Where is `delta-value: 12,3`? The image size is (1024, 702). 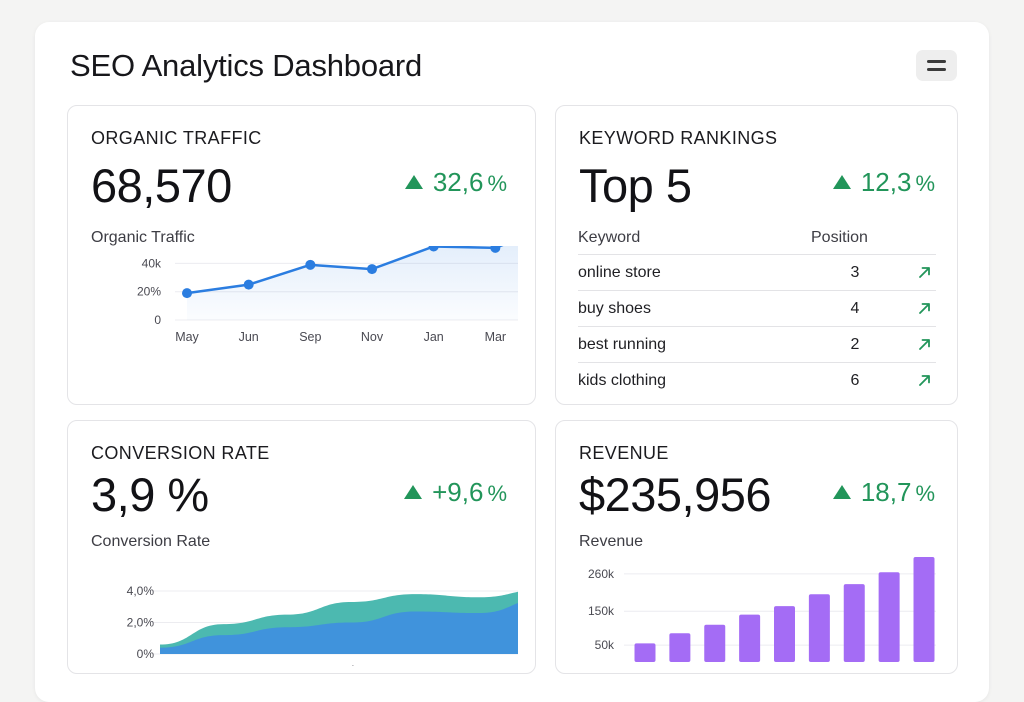 delta-value: 12,3 is located at coordinates (886, 182).